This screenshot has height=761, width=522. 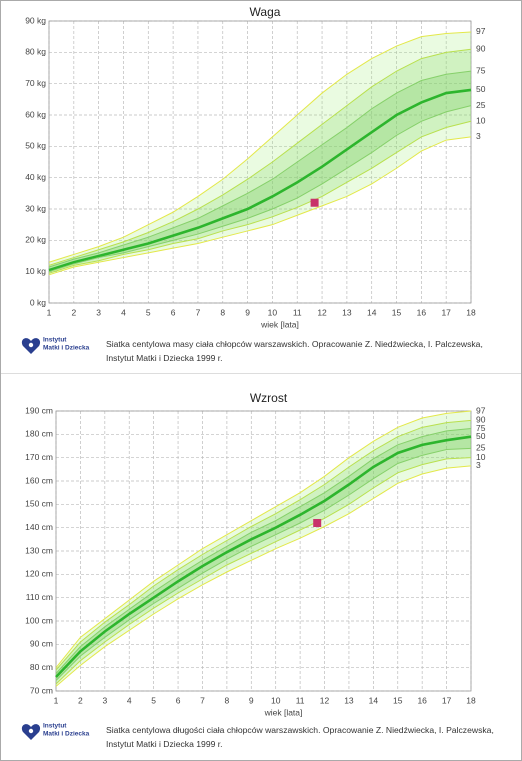 What do you see at coordinates (269, 398) in the screenshot?
I see `chart-title: Wzrost` at bounding box center [269, 398].